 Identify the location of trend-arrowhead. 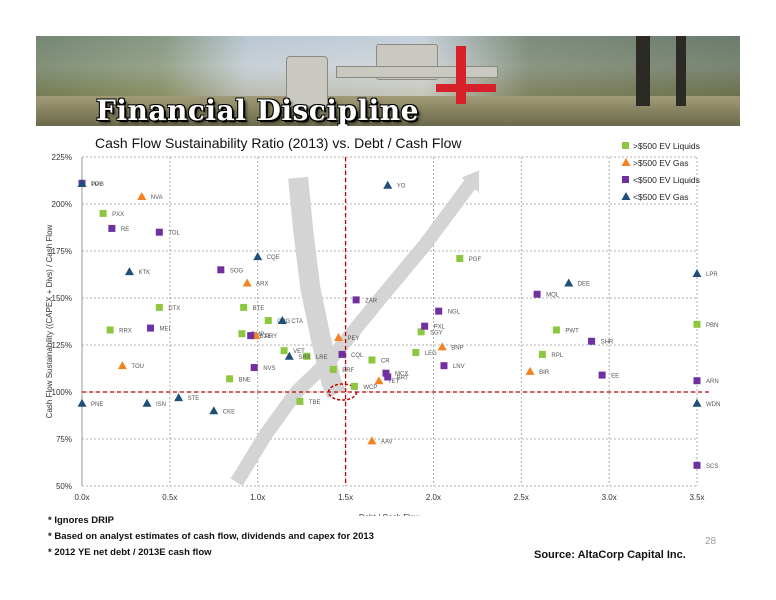
(470, 181).